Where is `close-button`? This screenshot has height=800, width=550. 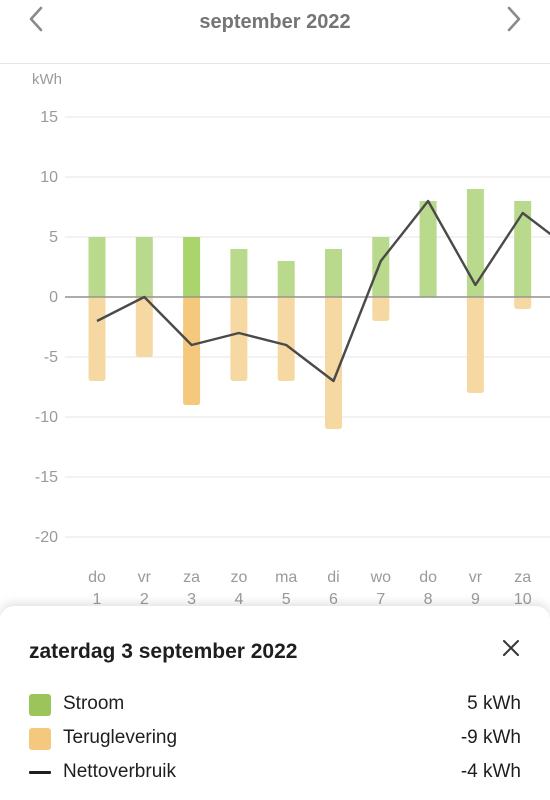 close-button is located at coordinates (511, 648).